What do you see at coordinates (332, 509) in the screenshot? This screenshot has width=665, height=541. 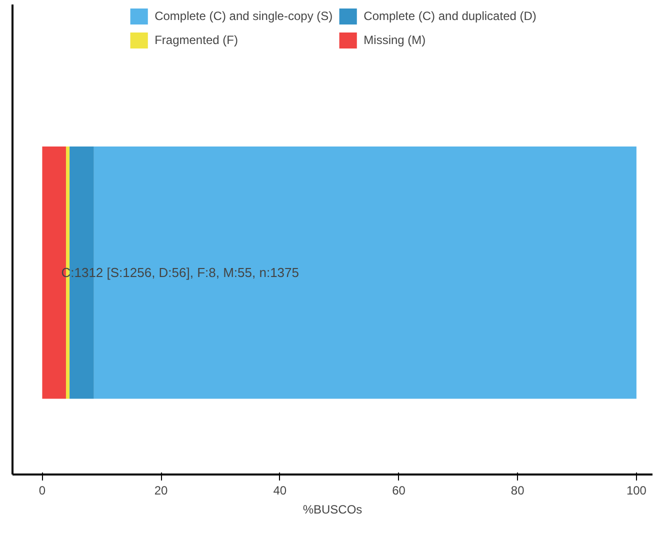 I see `x-axis-title: %BUSCOs` at bounding box center [332, 509].